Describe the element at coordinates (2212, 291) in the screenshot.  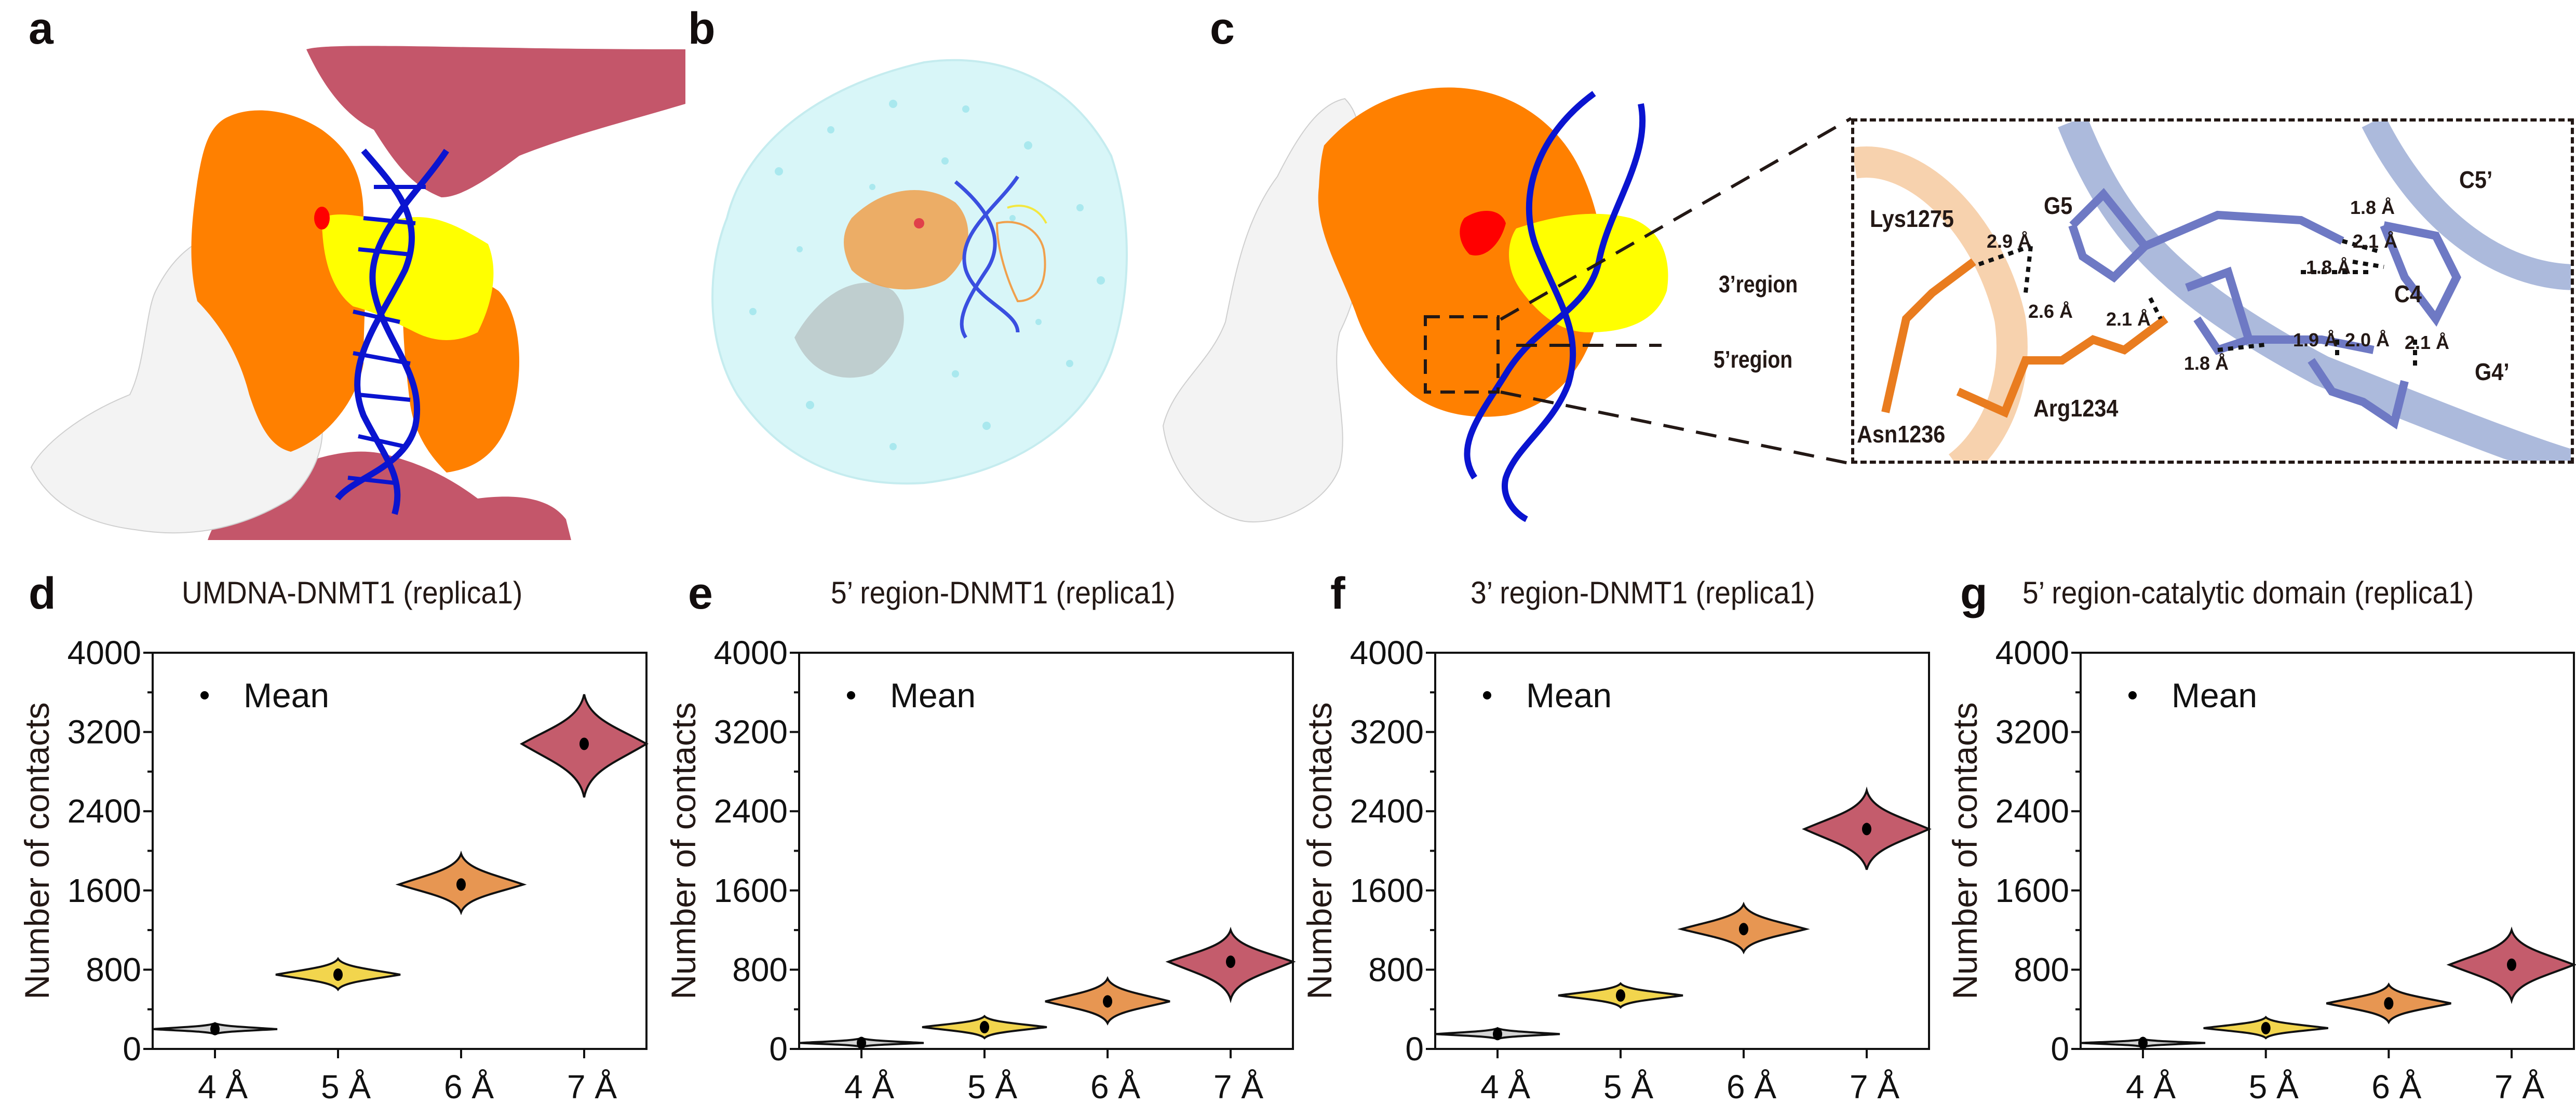
I see `inset-sticks` at that location.